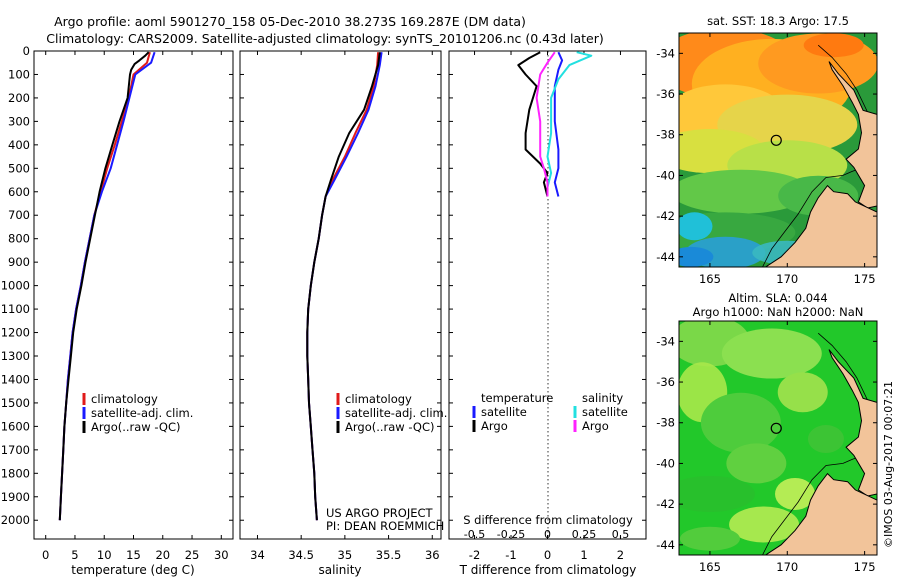  Describe the element at coordinates (344, 286) in the screenshot. I see `salinity-lines` at that location.